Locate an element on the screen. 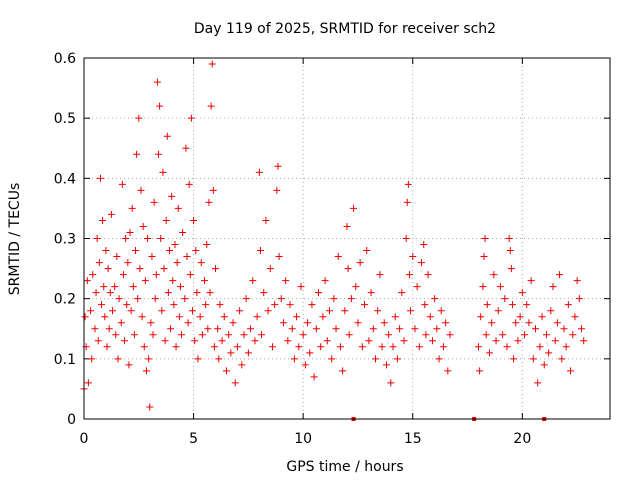  y-tick-label: 0.5 is located at coordinates (65, 119).